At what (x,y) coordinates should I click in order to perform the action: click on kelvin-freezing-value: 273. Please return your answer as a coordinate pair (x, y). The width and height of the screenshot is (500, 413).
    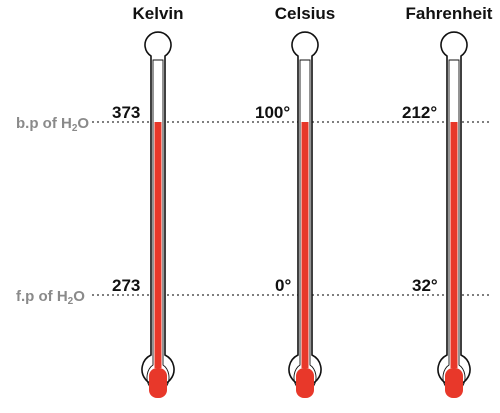
    Looking at the image, I should click on (126, 285).